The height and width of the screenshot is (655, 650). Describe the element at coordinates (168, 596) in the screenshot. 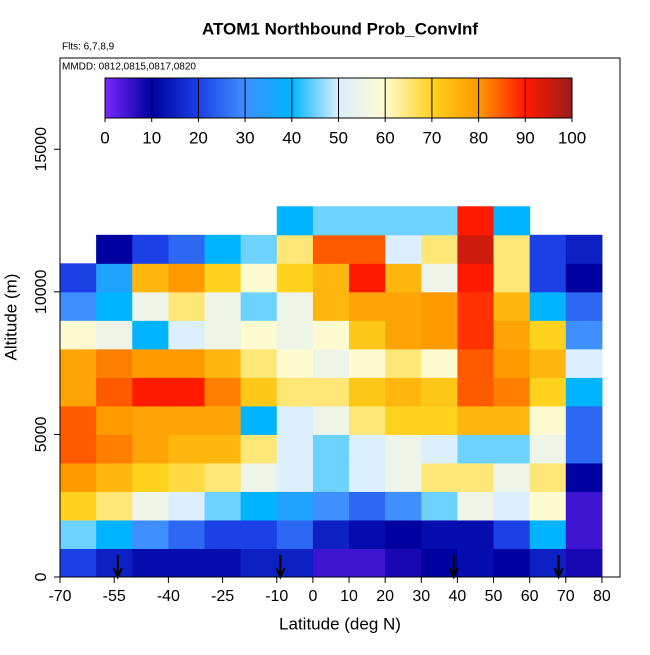

I see `x-tick-label: -40` at that location.